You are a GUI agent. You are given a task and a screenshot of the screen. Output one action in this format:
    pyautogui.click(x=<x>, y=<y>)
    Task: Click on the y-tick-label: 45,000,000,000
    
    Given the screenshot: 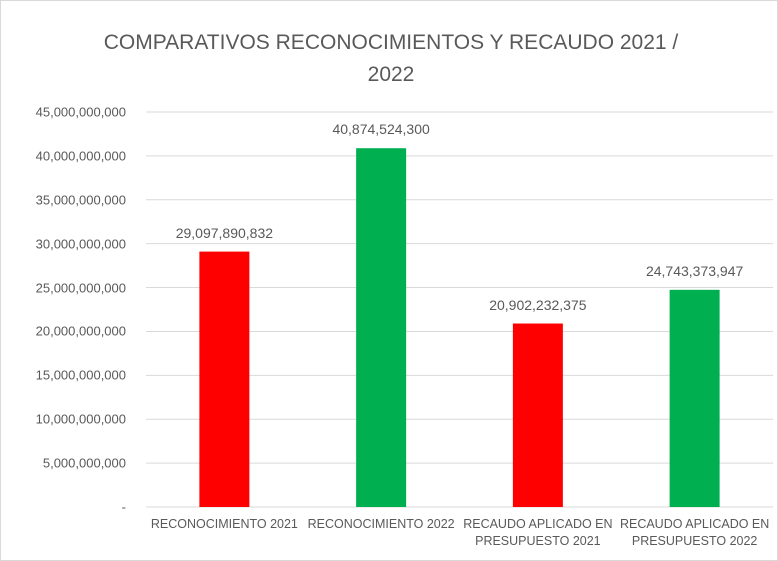 What is the action you would take?
    pyautogui.click(x=80, y=112)
    